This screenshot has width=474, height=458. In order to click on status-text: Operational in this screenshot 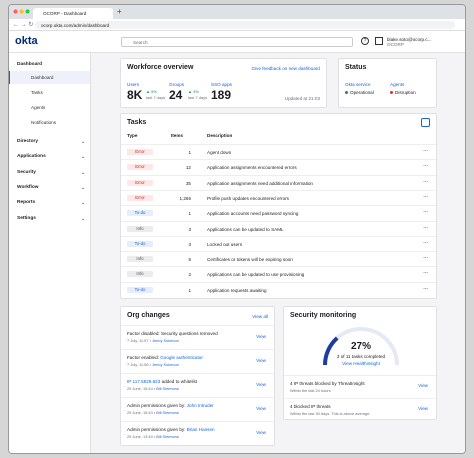, I will do `click(362, 92)`.